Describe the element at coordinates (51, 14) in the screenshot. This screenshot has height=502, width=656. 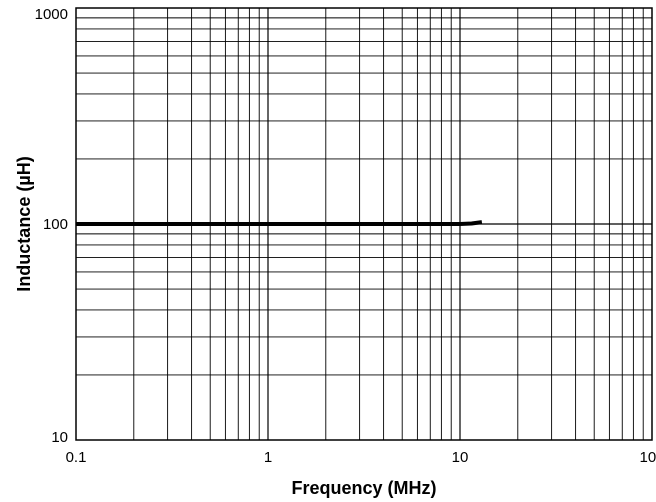
I see `y-tick-label: 1000` at that location.